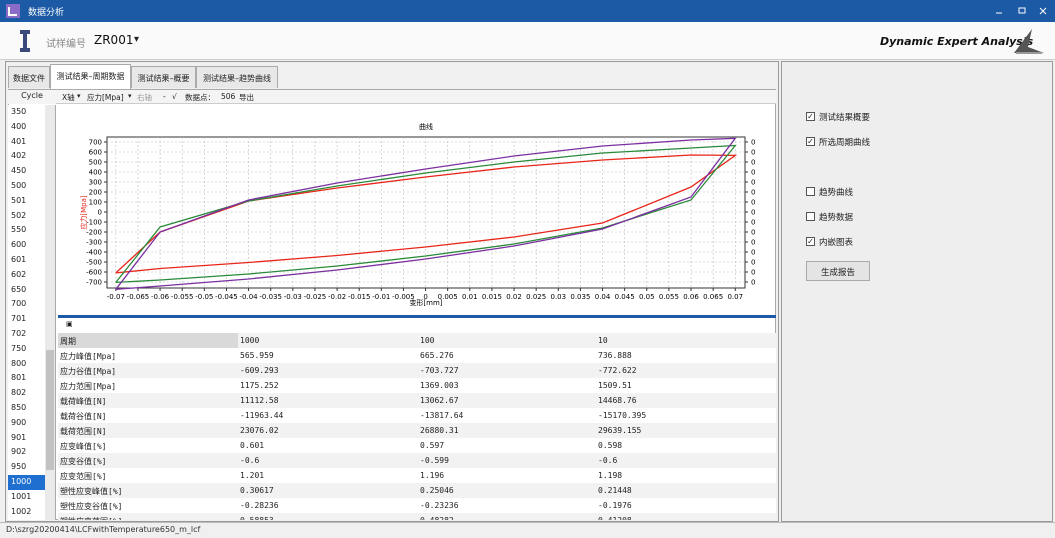  What do you see at coordinates (19, 452) in the screenshot?
I see `cycle-item: 902` at bounding box center [19, 452].